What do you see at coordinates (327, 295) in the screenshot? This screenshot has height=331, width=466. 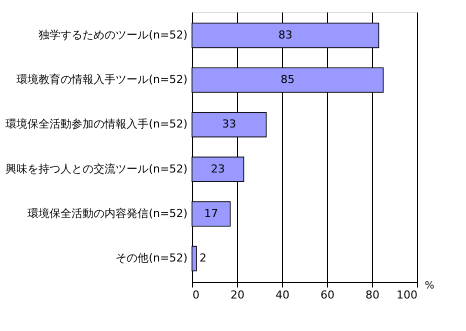 I see `x-tick-label: 60` at bounding box center [327, 295].